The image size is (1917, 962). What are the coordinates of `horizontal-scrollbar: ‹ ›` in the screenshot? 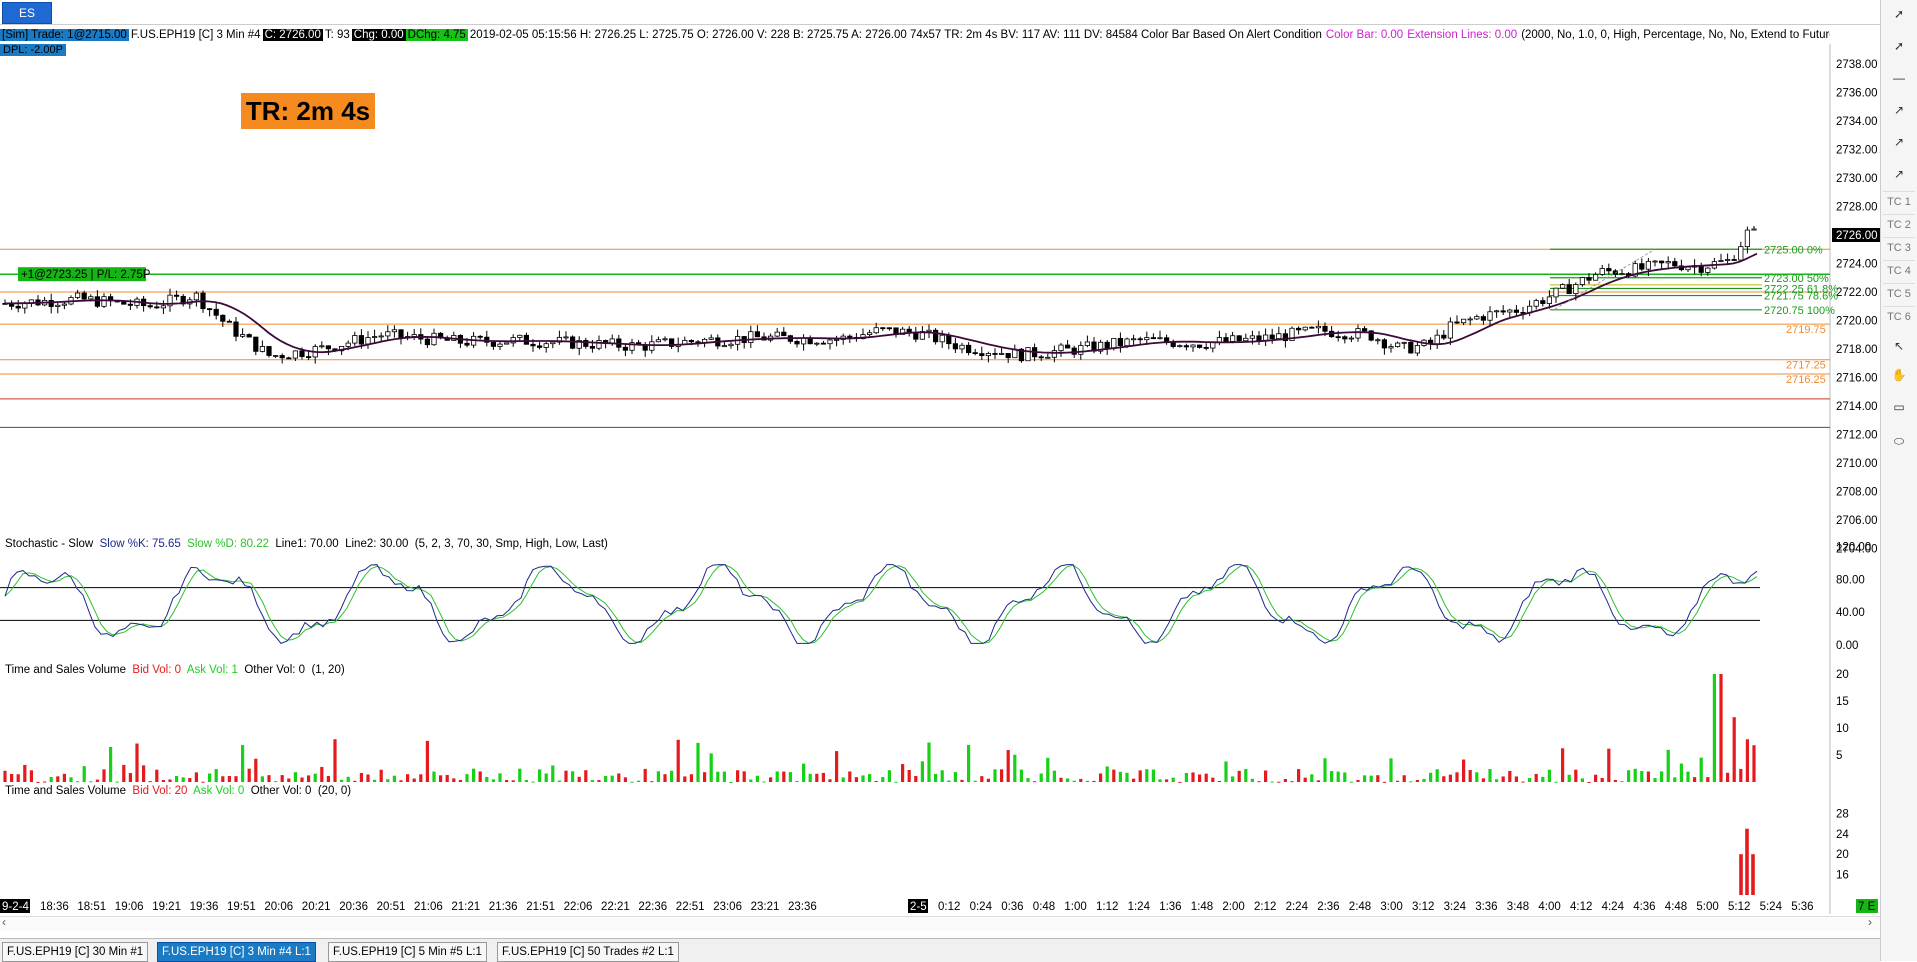 It's located at (940, 923).